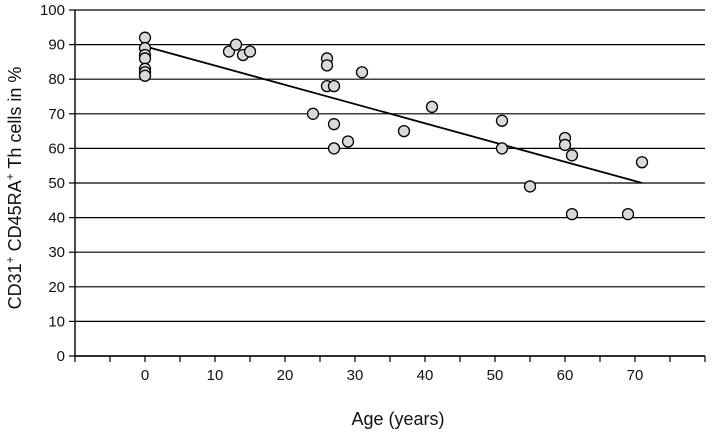 The height and width of the screenshot is (441, 720). I want to click on x-tick-label: 20, so click(285, 375).